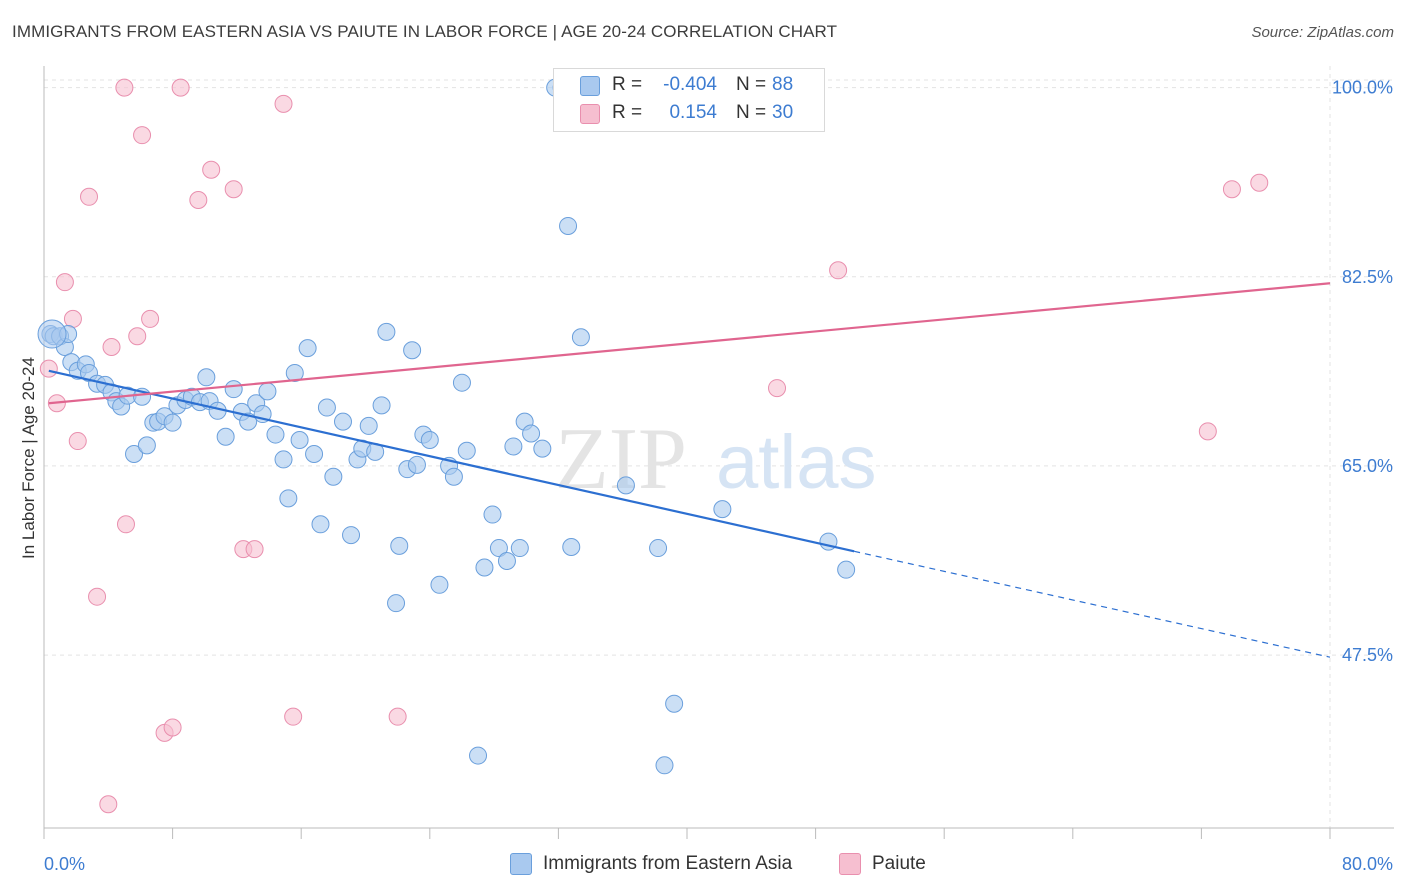 The height and width of the screenshot is (892, 1406). I want to click on x-tick-label: 0.0%, so click(64, 864).